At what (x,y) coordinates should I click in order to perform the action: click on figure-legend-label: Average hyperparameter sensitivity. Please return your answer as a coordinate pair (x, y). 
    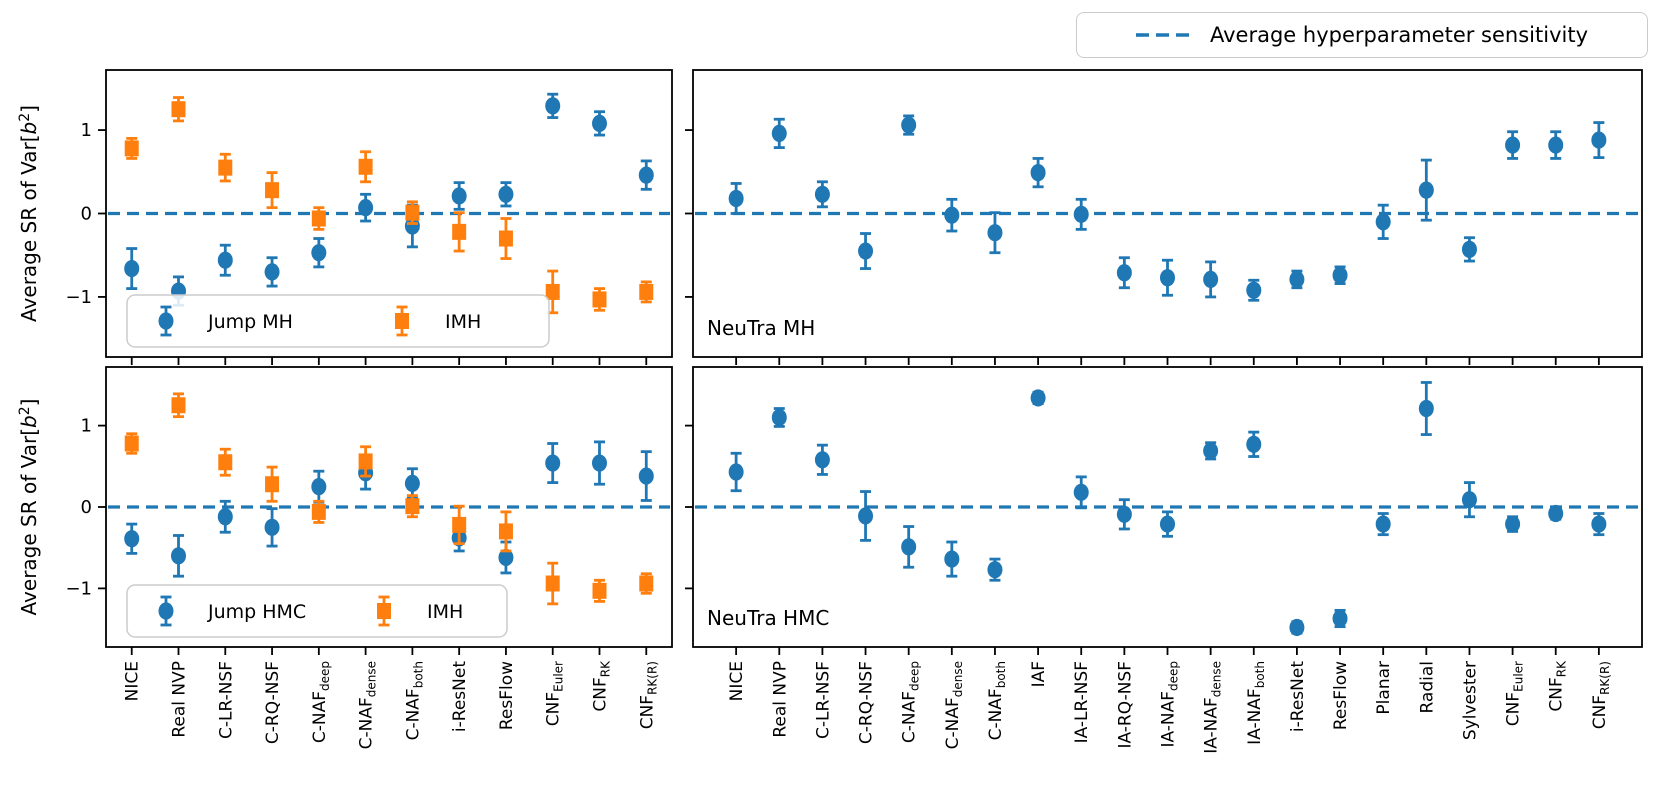
    Looking at the image, I should click on (1398, 35).